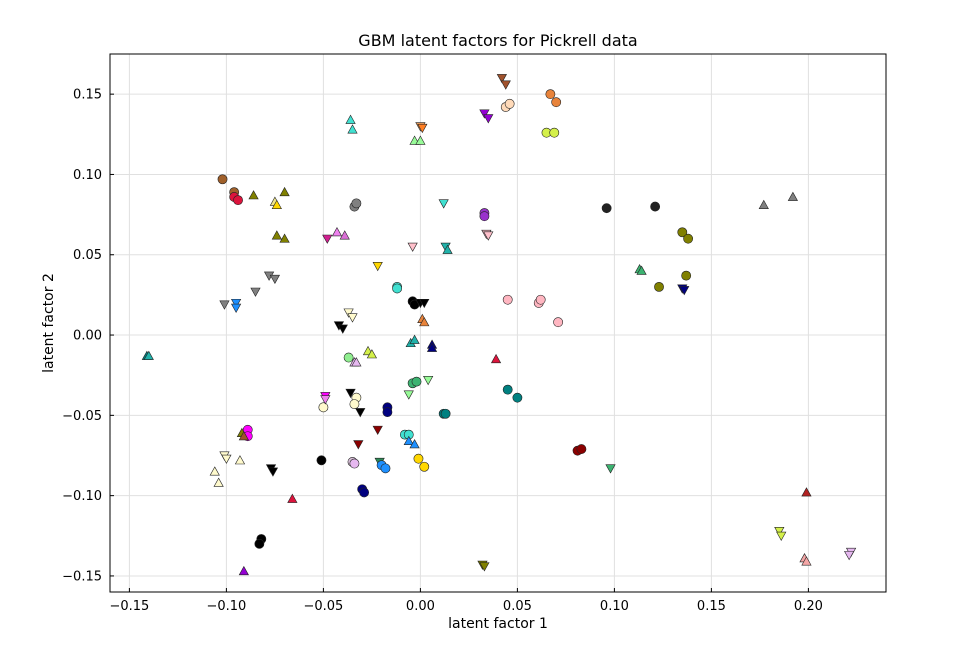 The height and width of the screenshot is (662, 958). I want to click on y-tick-label: −0.05, so click(82, 416).